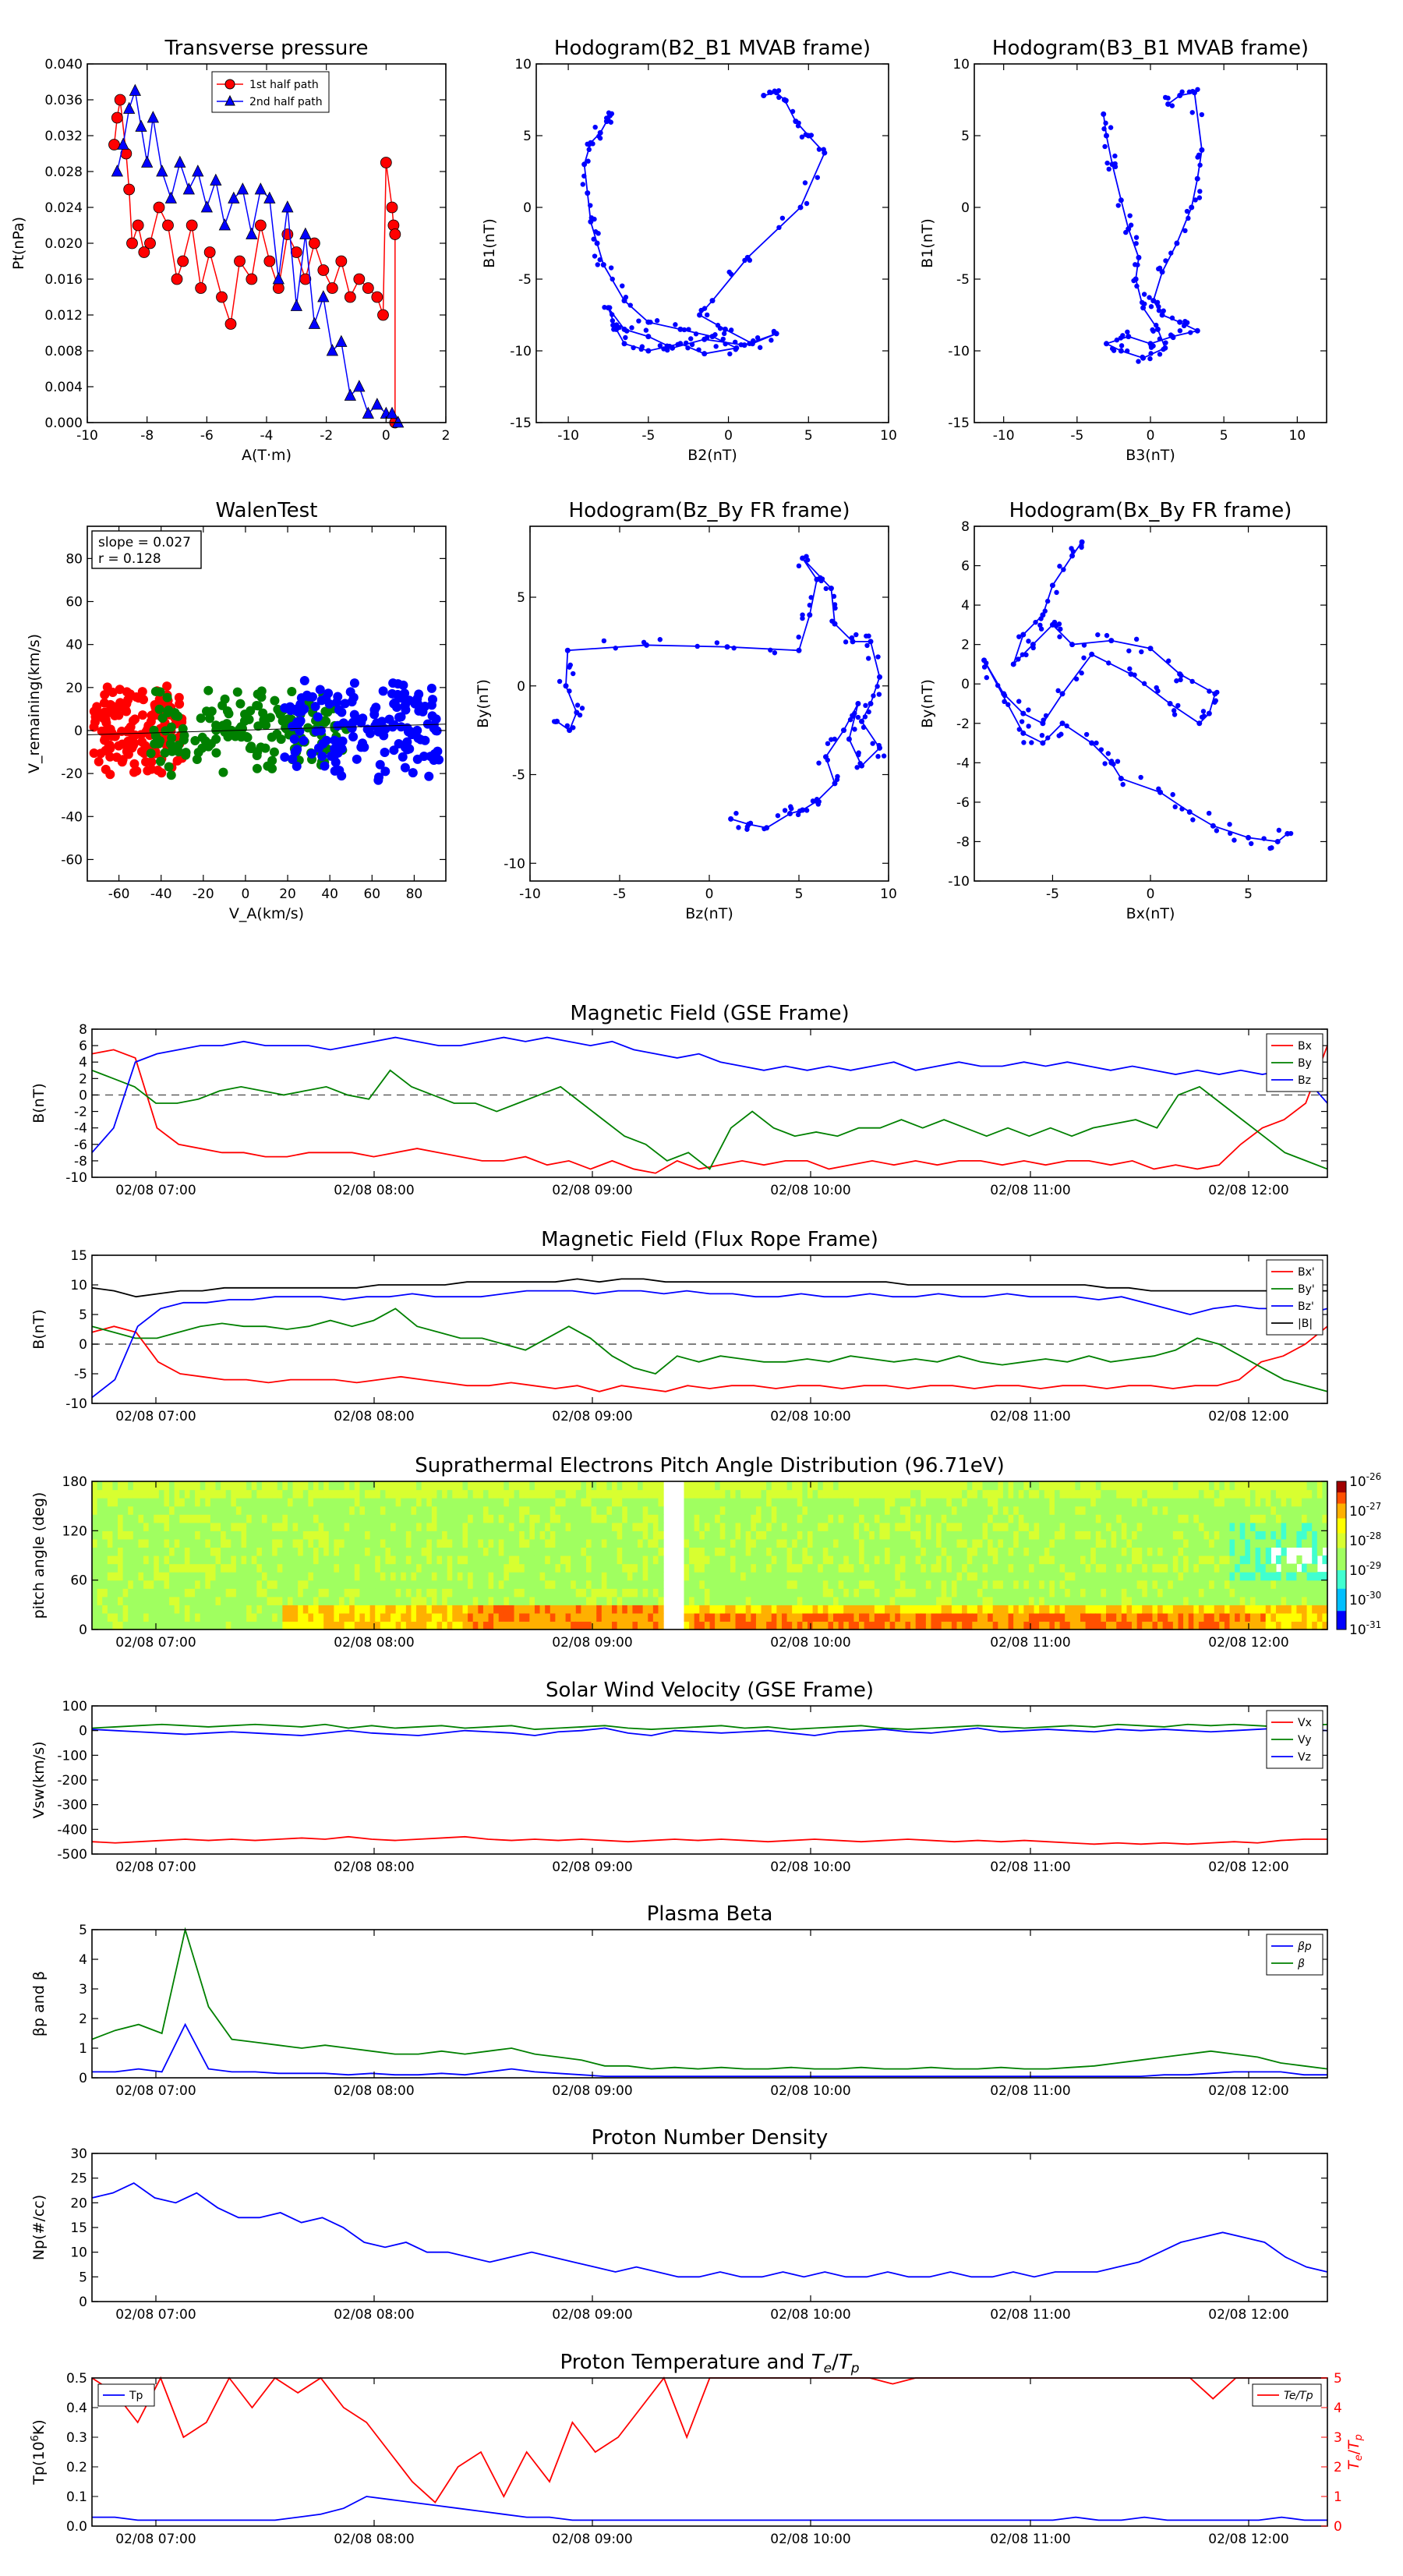 This screenshot has width=1403, height=2576. What do you see at coordinates (80, 1161) in the screenshot?
I see `y-tick-label: -8` at bounding box center [80, 1161].